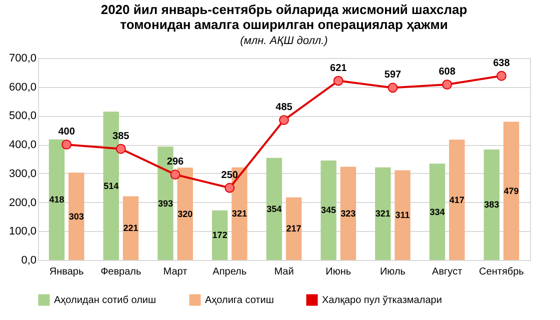 The image size is (560, 320). Describe the element at coordinates (382, 300) in the screenshot. I see `legend-label: Халқаро пул ўтказмалари` at that location.